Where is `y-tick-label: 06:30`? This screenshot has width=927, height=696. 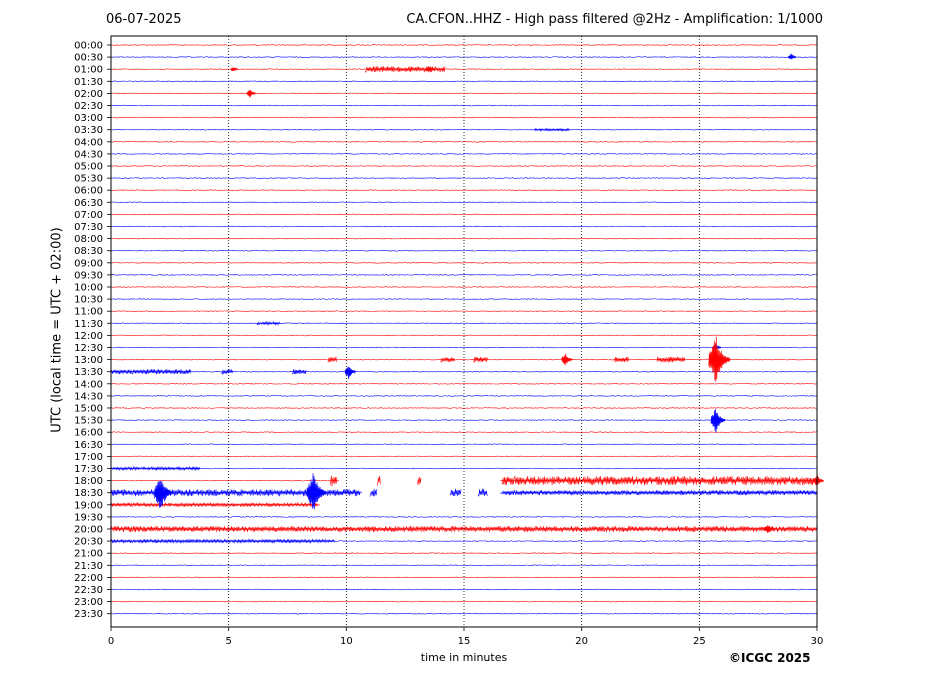 y-tick-label: 06:30 is located at coordinates (88, 203).